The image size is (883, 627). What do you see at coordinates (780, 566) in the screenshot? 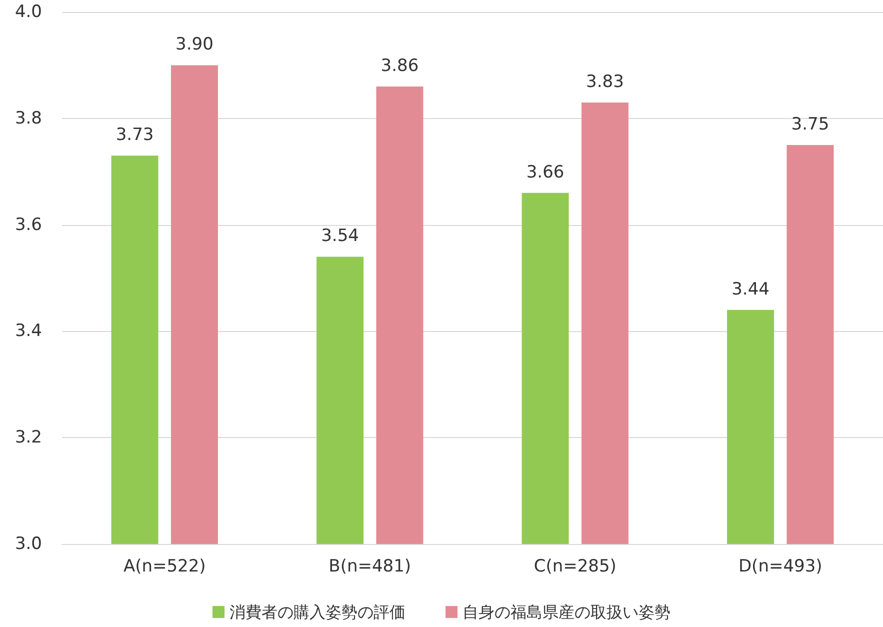
I see `x-tick-label: D(n=493)` at bounding box center [780, 566].